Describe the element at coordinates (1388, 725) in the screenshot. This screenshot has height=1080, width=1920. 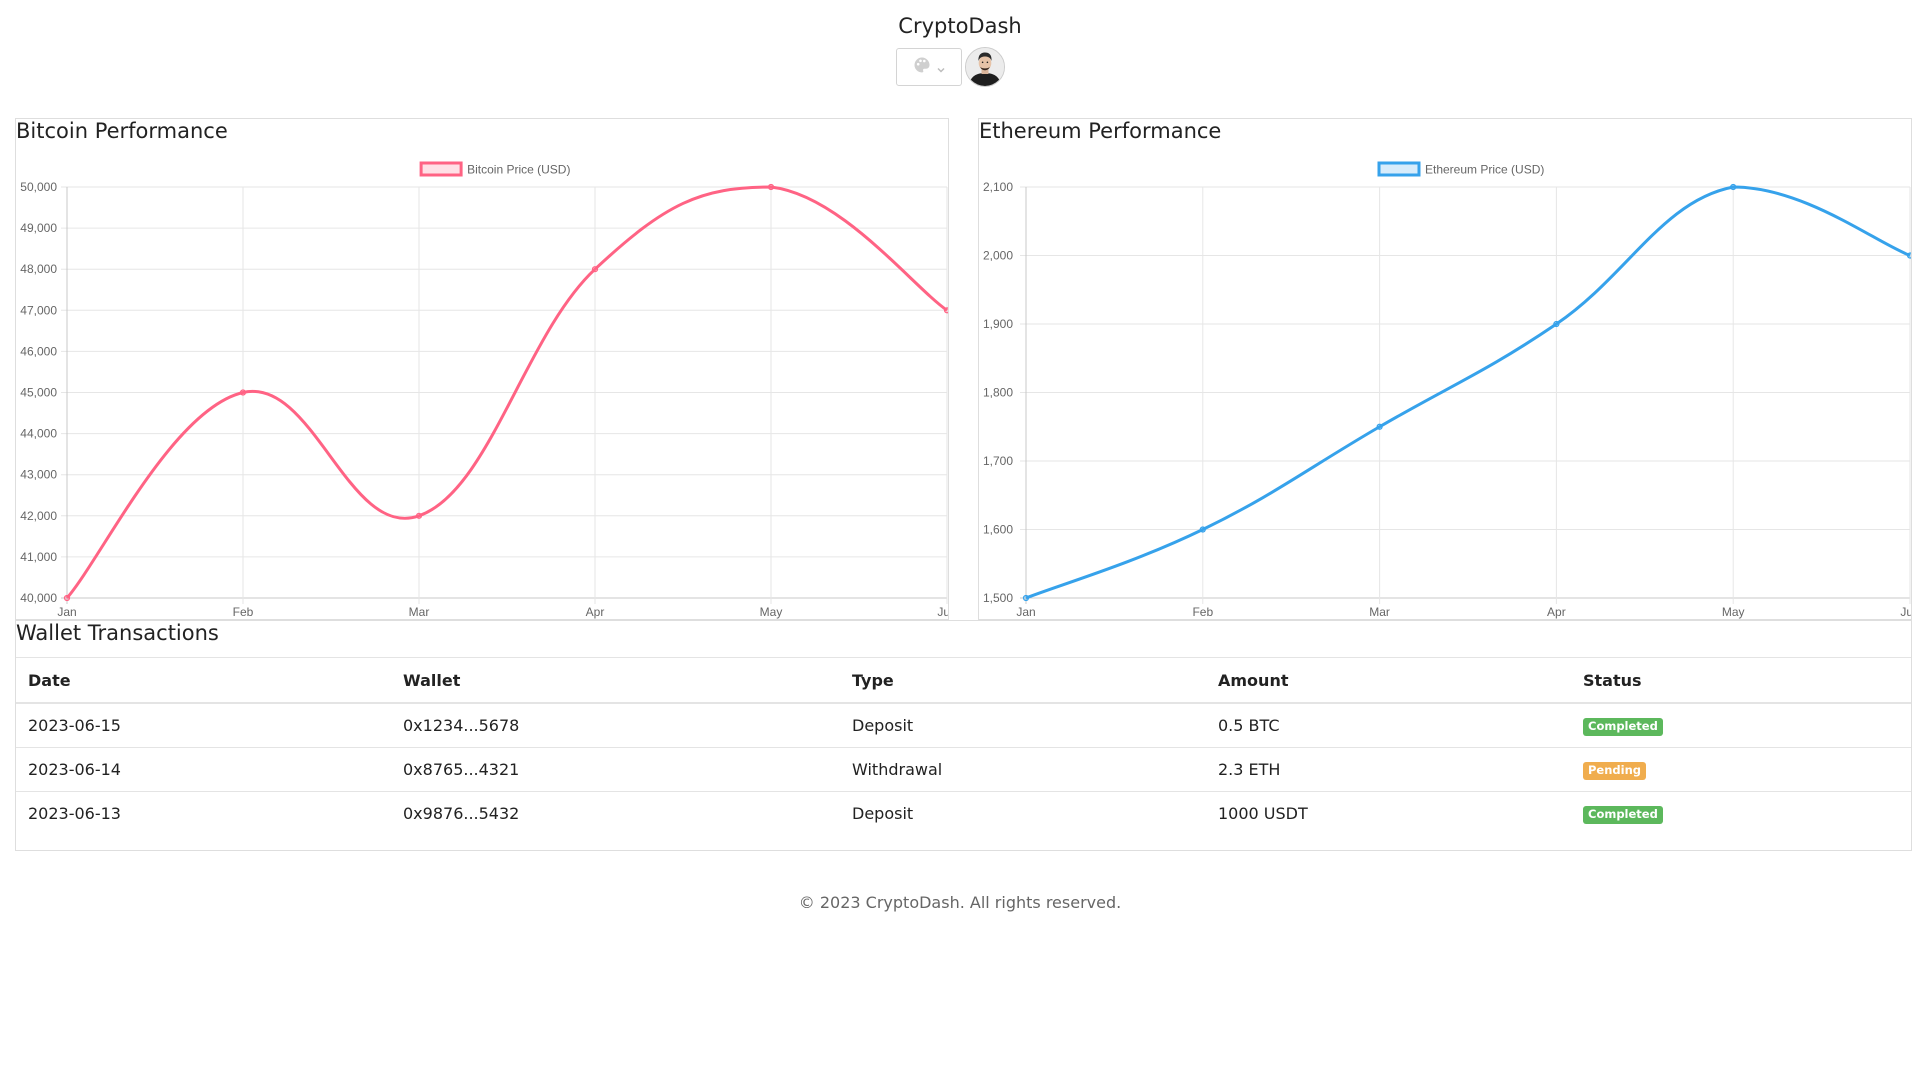
I see `cell-amount: 0.5 BTC` at that location.